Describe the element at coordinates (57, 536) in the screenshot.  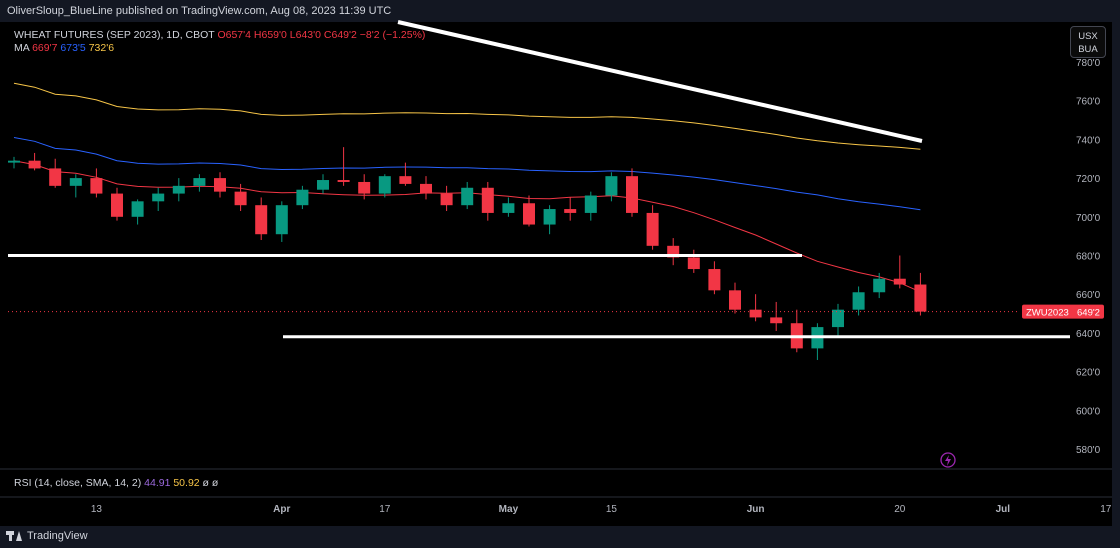
I see `brand-text: TradingView` at that location.